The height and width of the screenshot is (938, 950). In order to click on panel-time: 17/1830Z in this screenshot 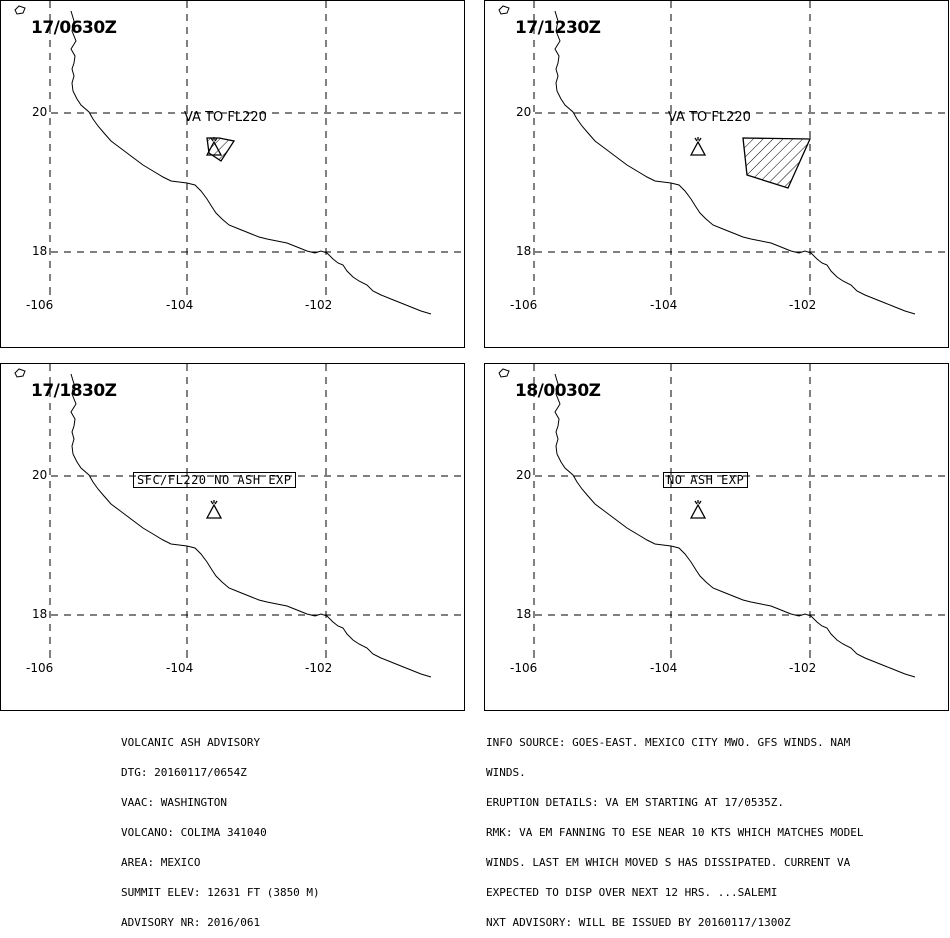, I will do `click(74, 391)`.